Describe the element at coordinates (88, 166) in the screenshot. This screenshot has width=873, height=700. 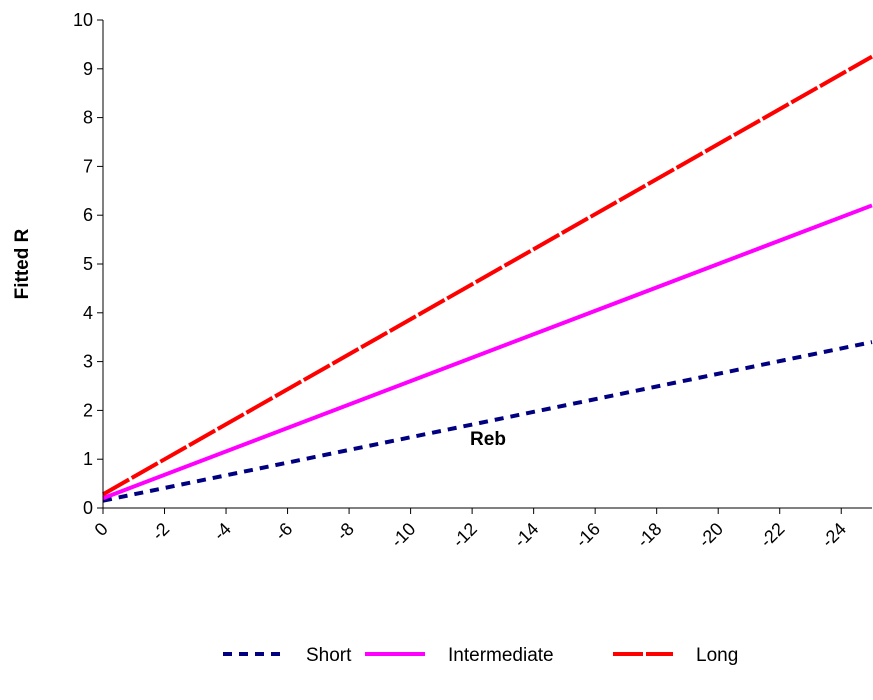
I see `y-tick-label: 7` at that location.